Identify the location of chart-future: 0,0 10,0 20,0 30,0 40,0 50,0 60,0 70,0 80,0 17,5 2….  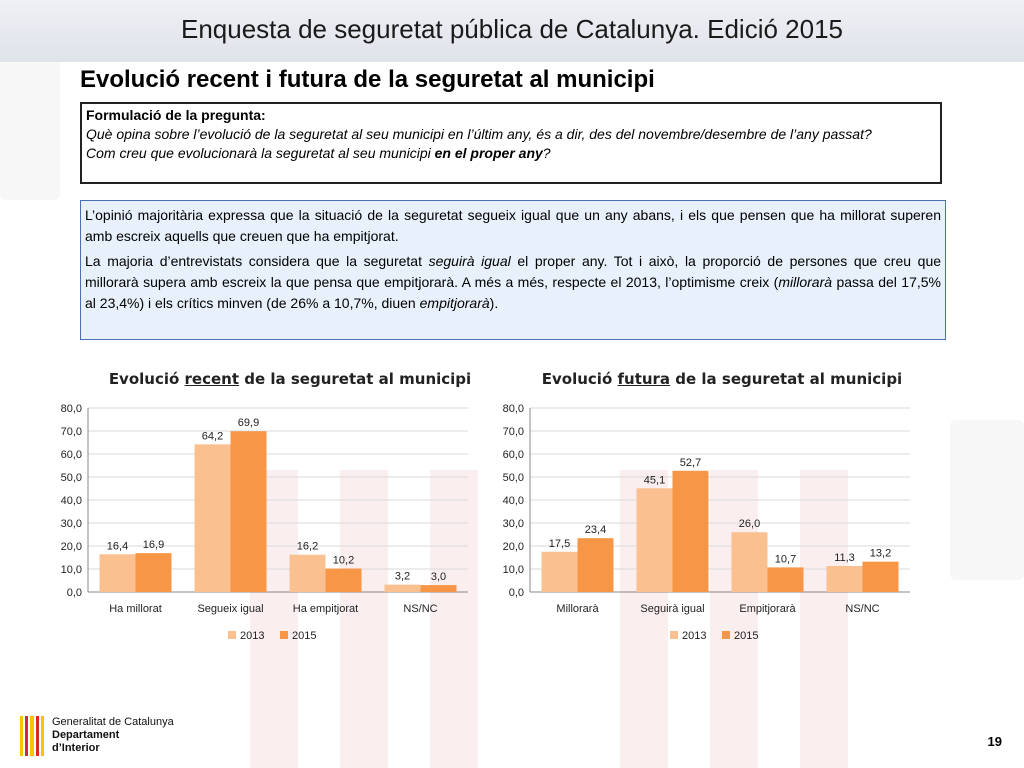
(706, 522).